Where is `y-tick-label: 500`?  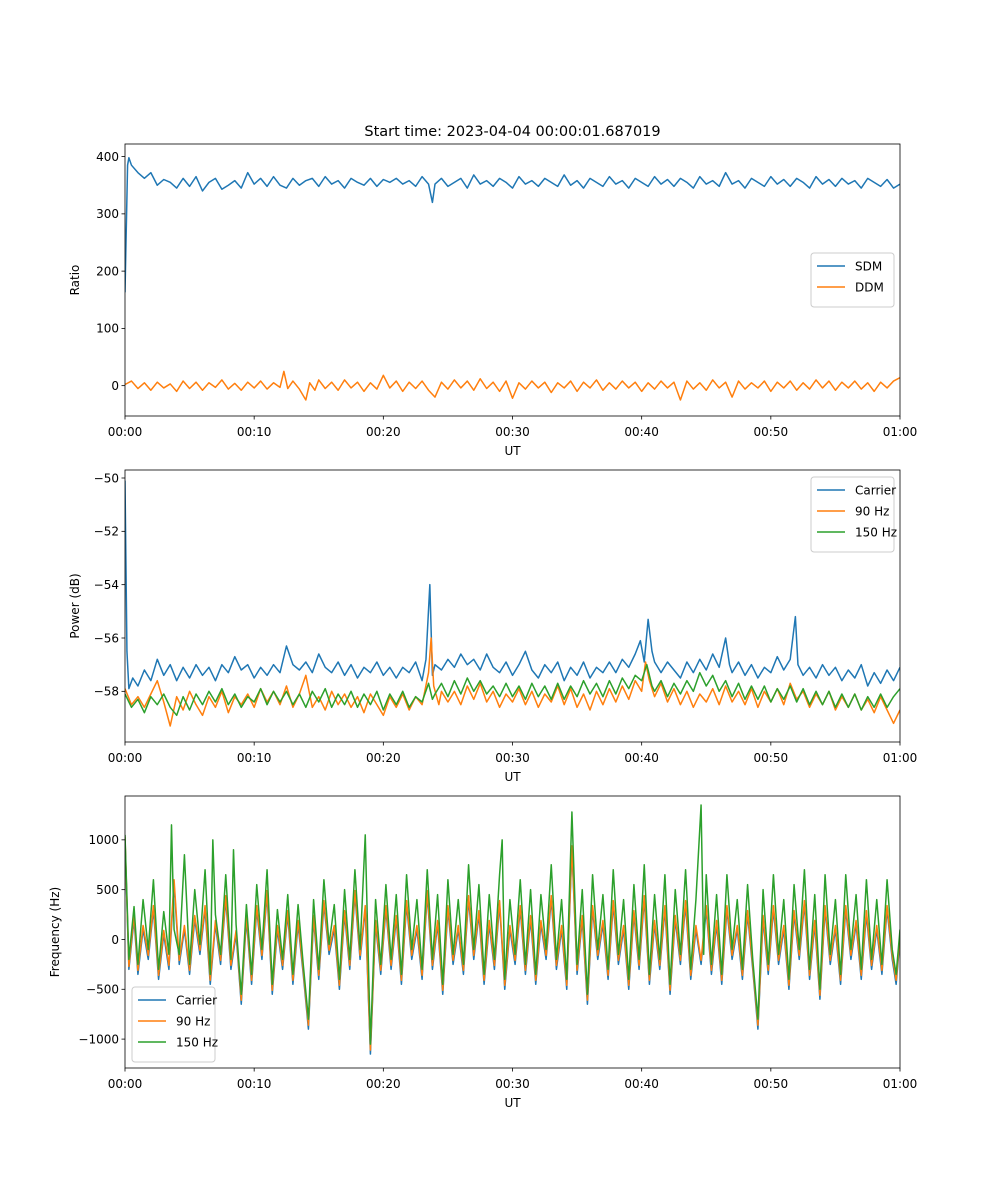 y-tick-label: 500 is located at coordinates (107, 890).